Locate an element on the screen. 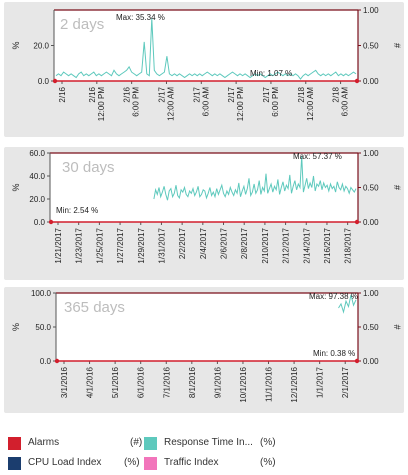 This screenshot has width=408, height=475. x-tick-label: 1/25/2017 is located at coordinates (99, 245).